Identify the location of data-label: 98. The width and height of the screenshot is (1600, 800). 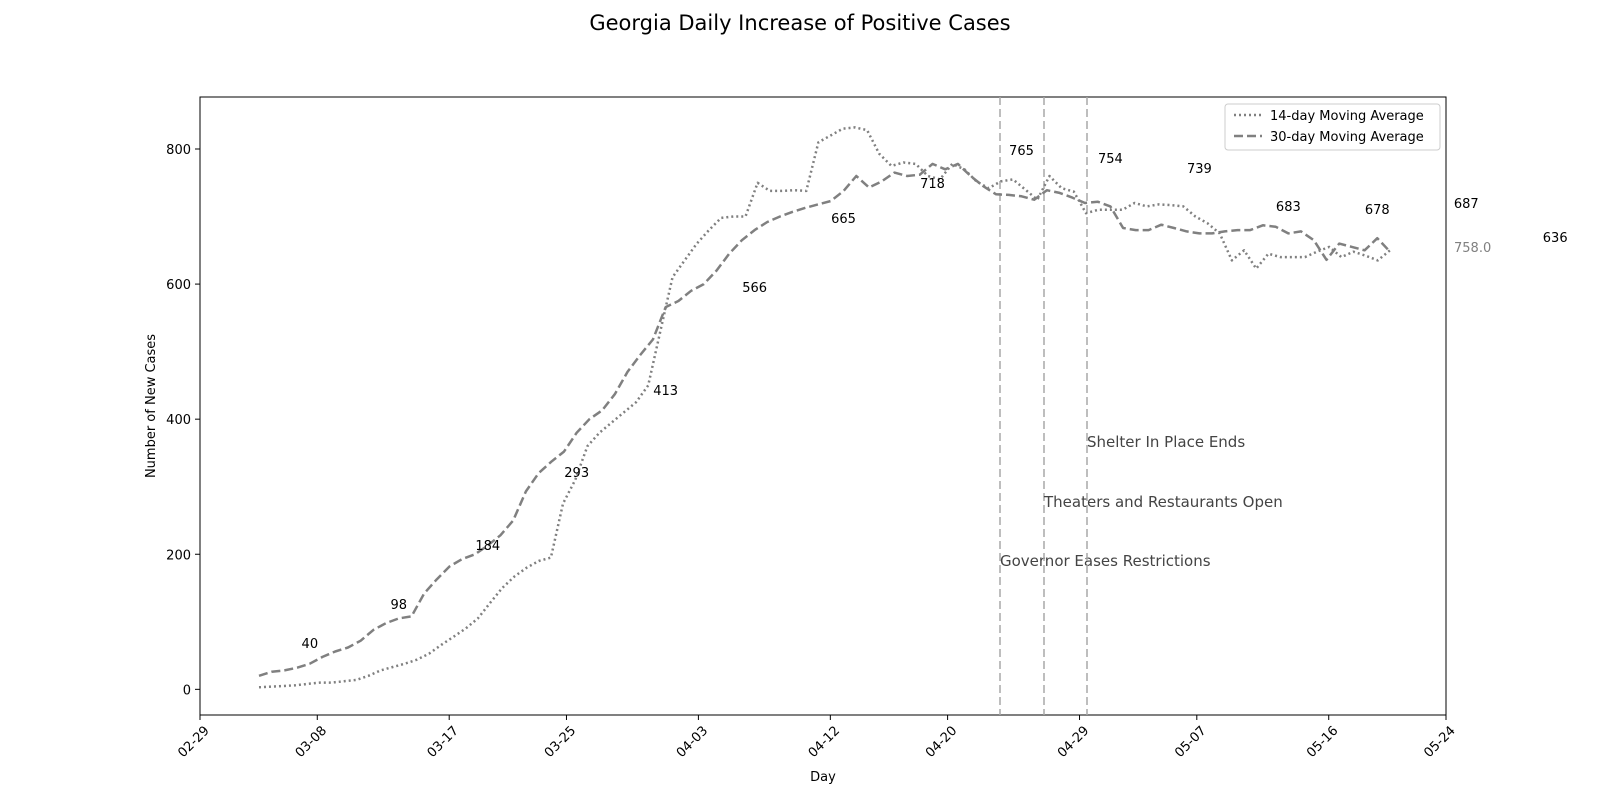
(399, 605).